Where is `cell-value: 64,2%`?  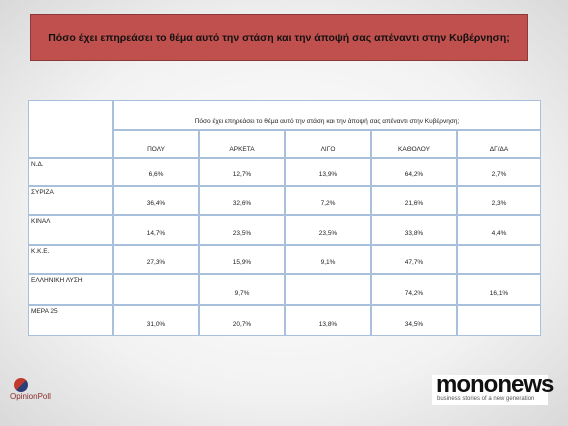 cell-value: 64,2% is located at coordinates (414, 174).